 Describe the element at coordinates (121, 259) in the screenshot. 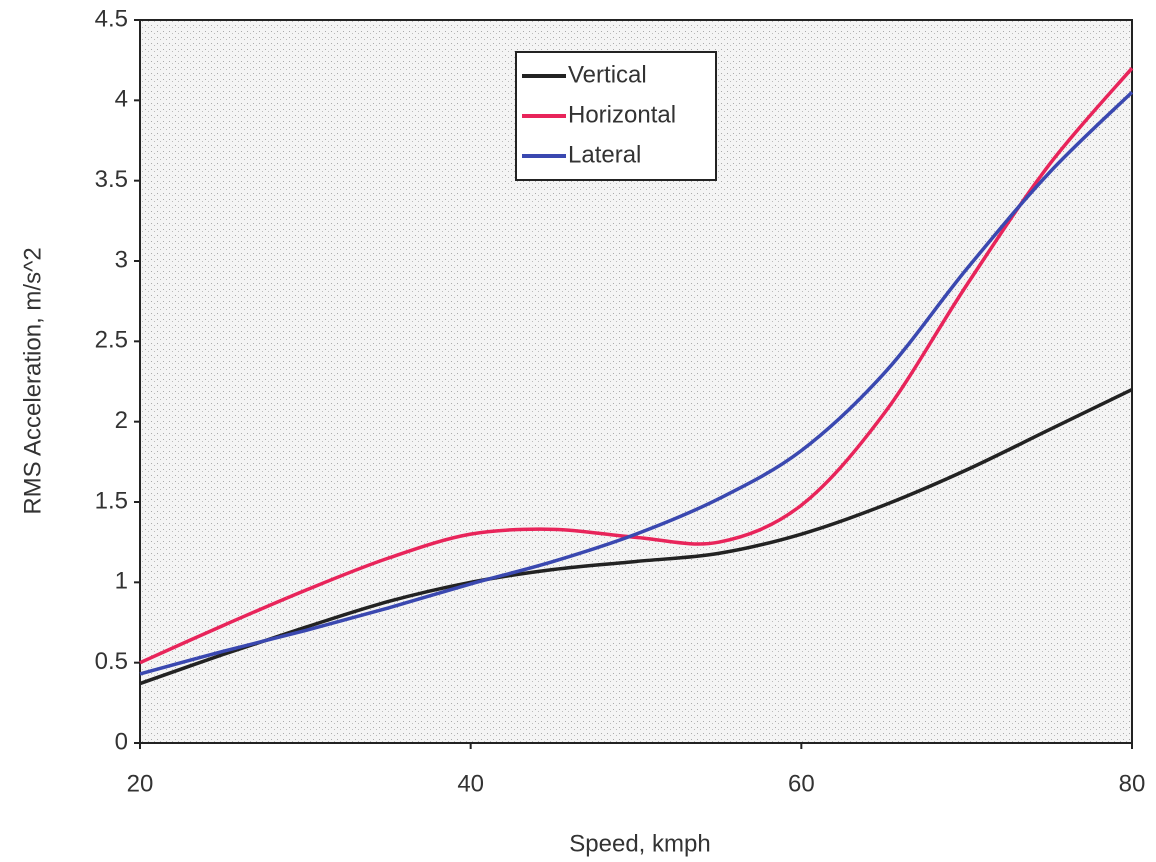

I see `y-tick-label: 3` at that location.